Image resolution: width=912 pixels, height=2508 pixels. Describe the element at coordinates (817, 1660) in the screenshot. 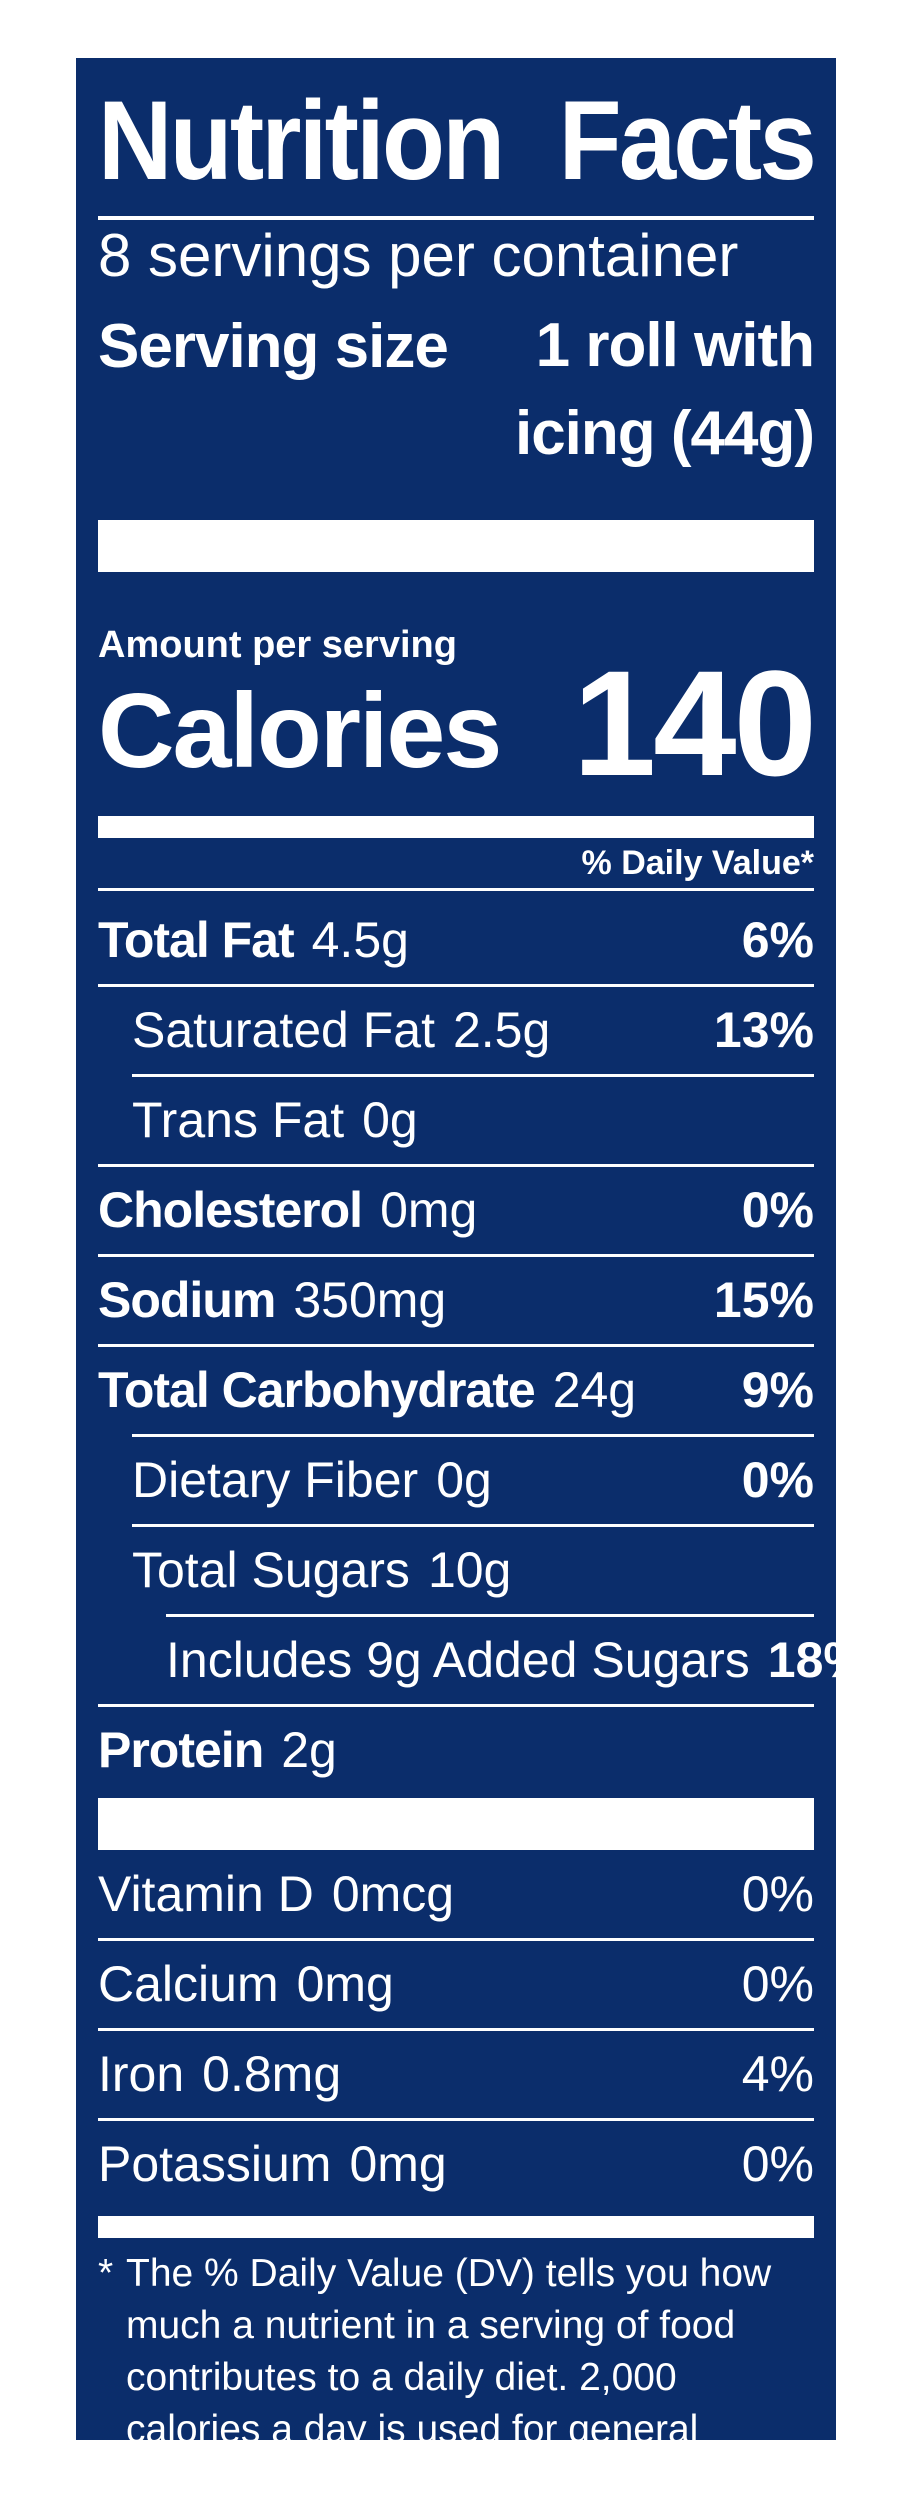

I see `nutrient-daily-value: 18%` at that location.